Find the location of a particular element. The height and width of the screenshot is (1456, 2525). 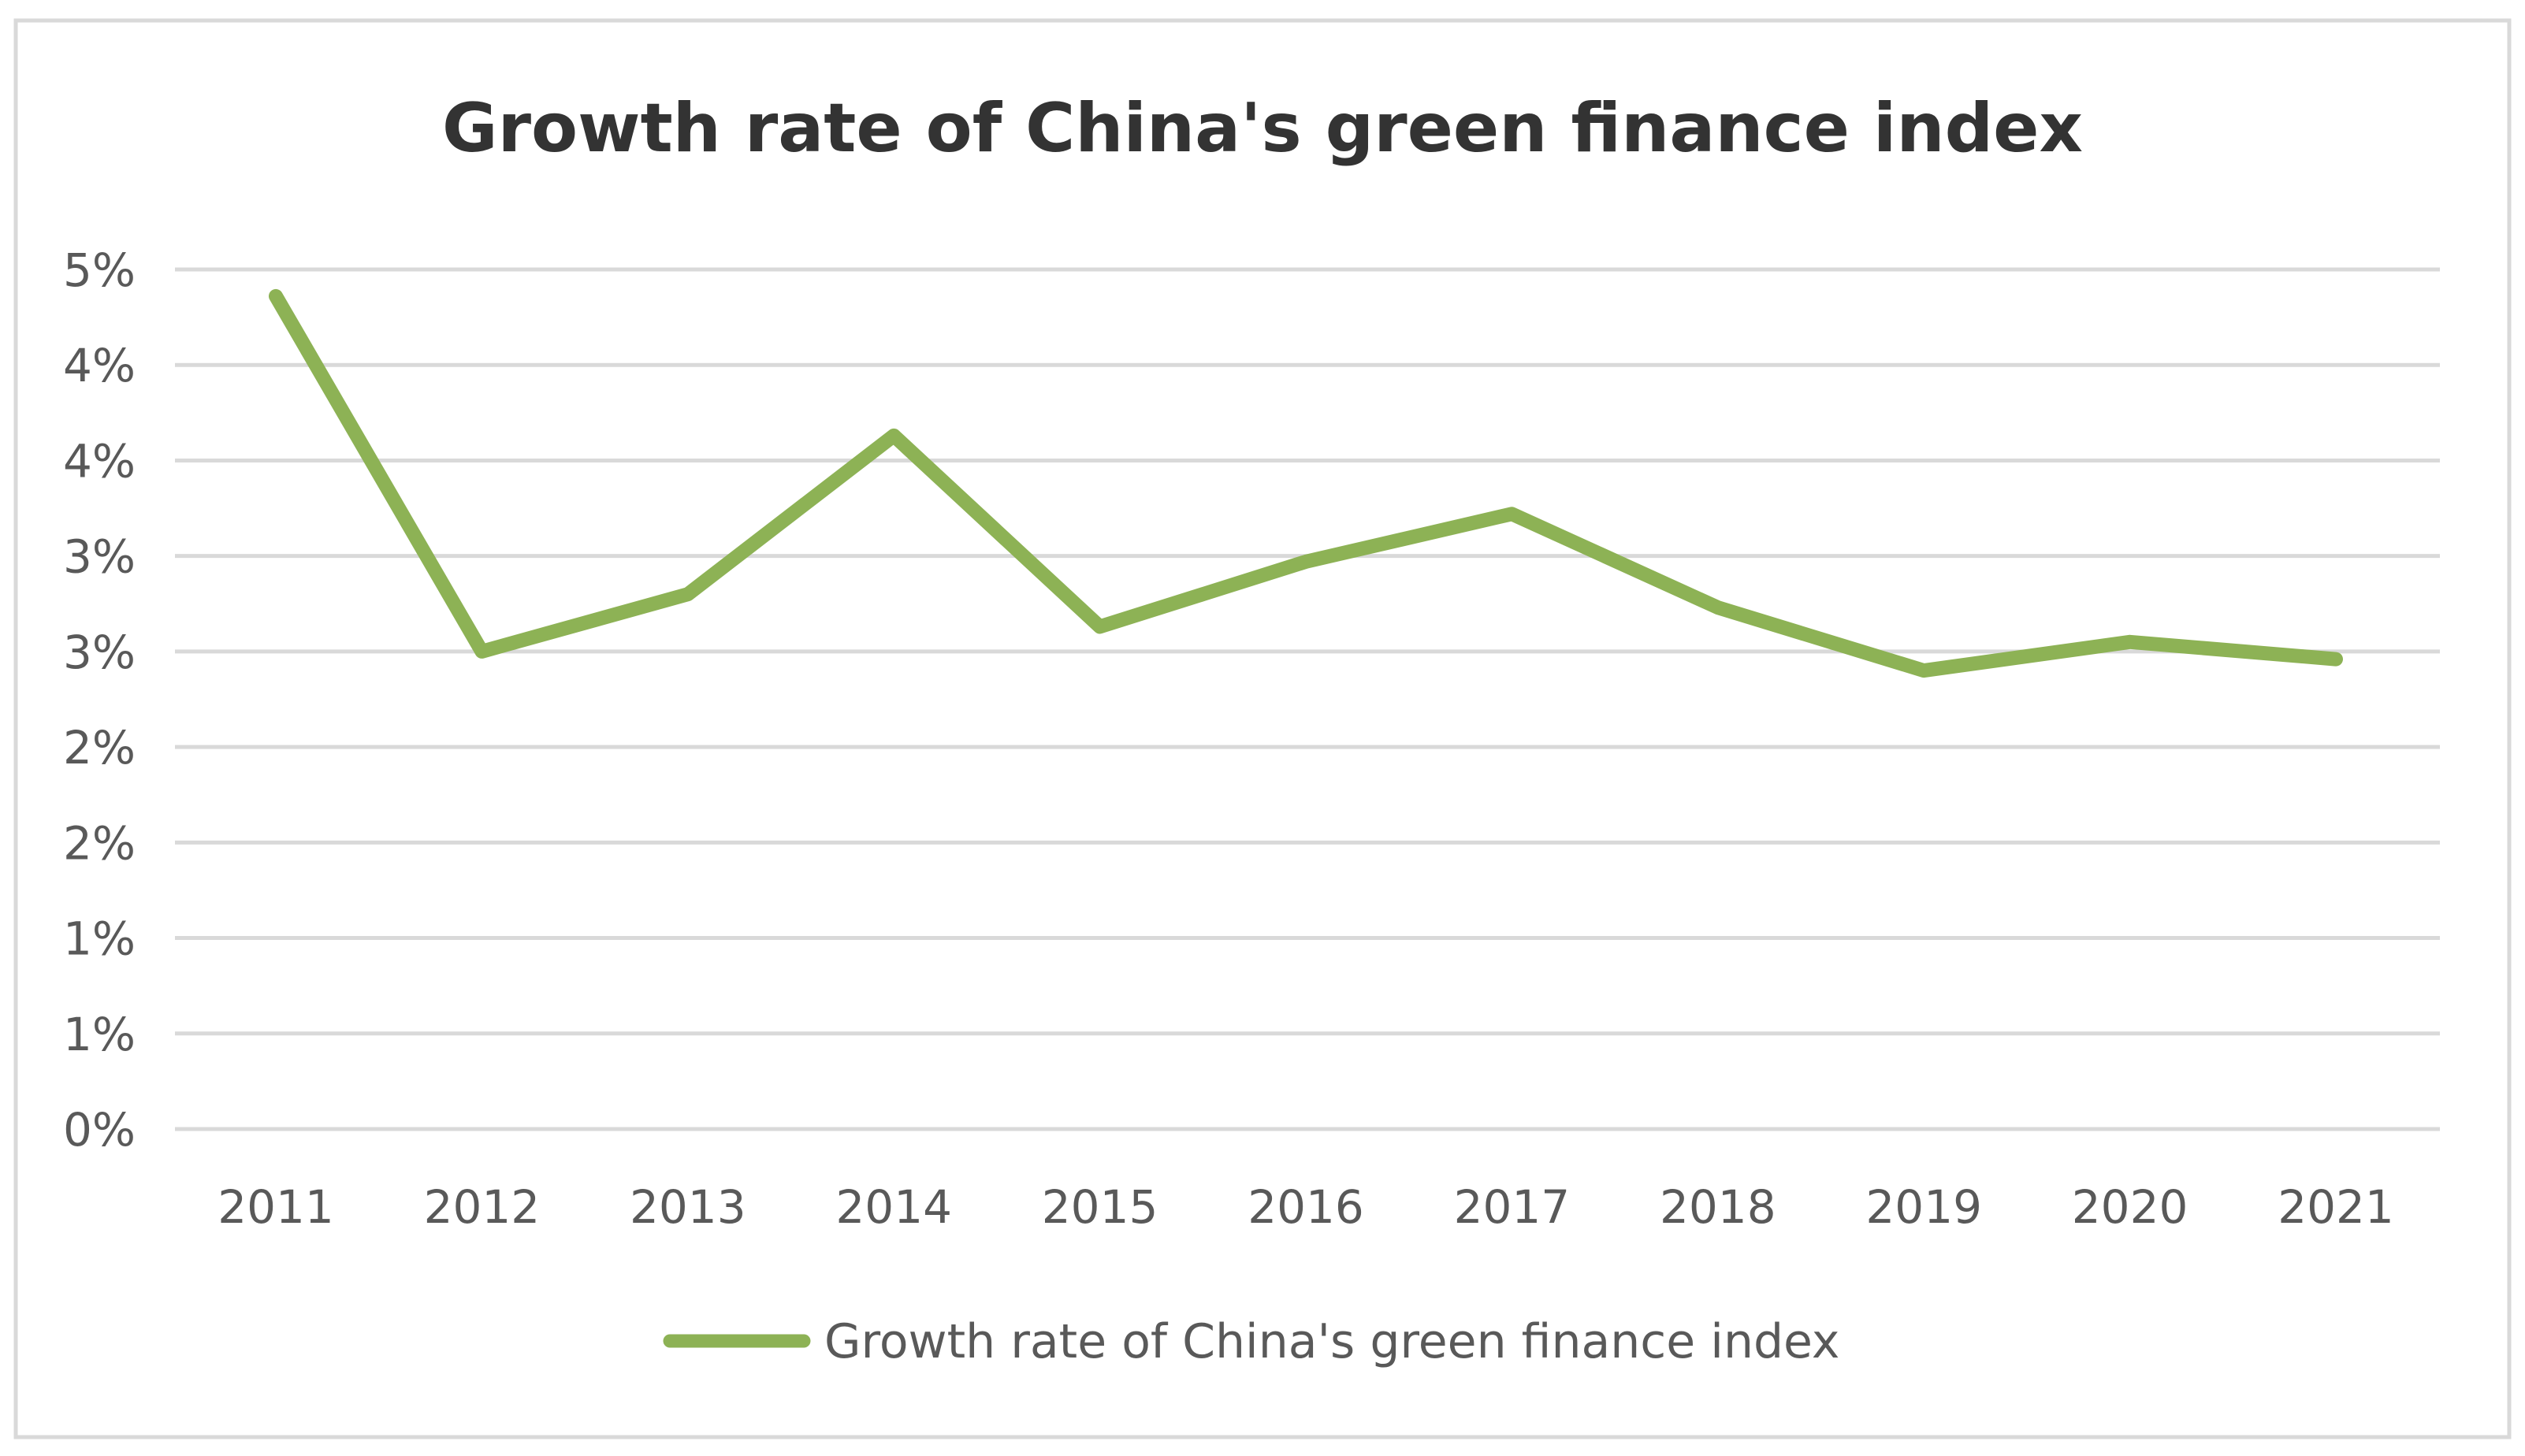

x-tick-label: 2018 is located at coordinates (1718, 1207).